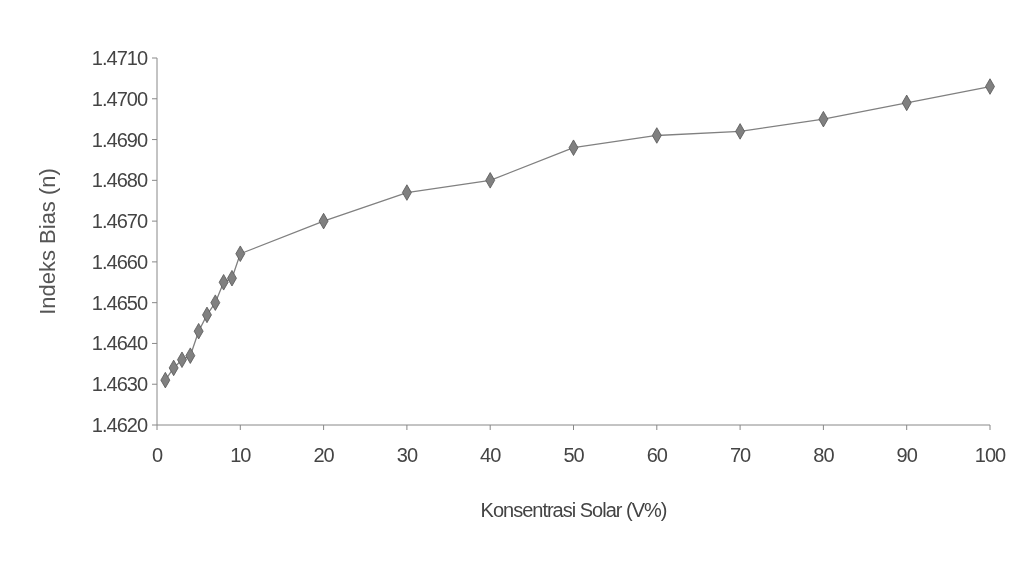  What do you see at coordinates (119, 139) in the screenshot?
I see `y-tick-label: 1.4690` at bounding box center [119, 139].